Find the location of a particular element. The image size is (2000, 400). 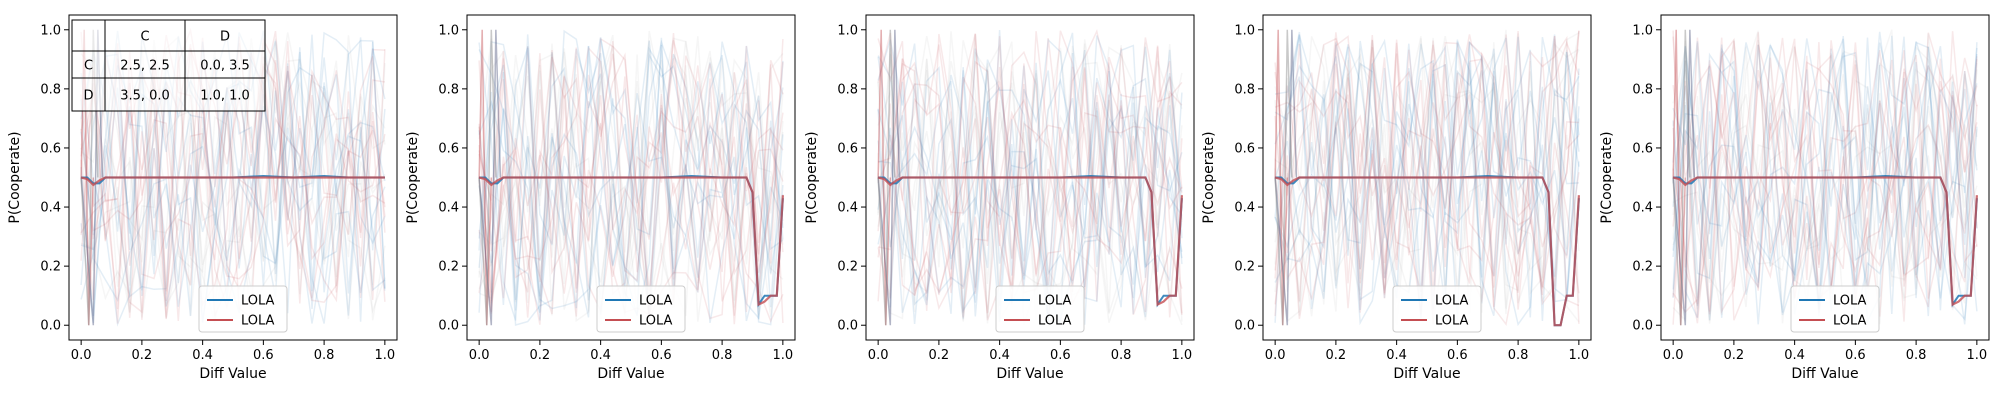

payoff-table: C DC 2.5, 2.5 0.0, 3.5D 3.5, 0.0 1.0, 1.0 is located at coordinates (168, 65).